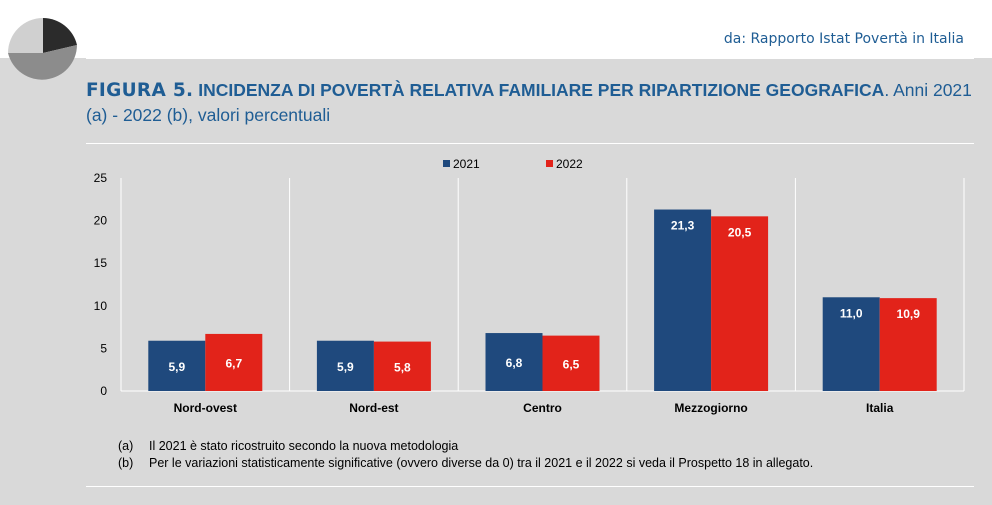 The image size is (992, 505). What do you see at coordinates (549, 163) in the screenshot?
I see `legend-swatch-2022` at bounding box center [549, 163].